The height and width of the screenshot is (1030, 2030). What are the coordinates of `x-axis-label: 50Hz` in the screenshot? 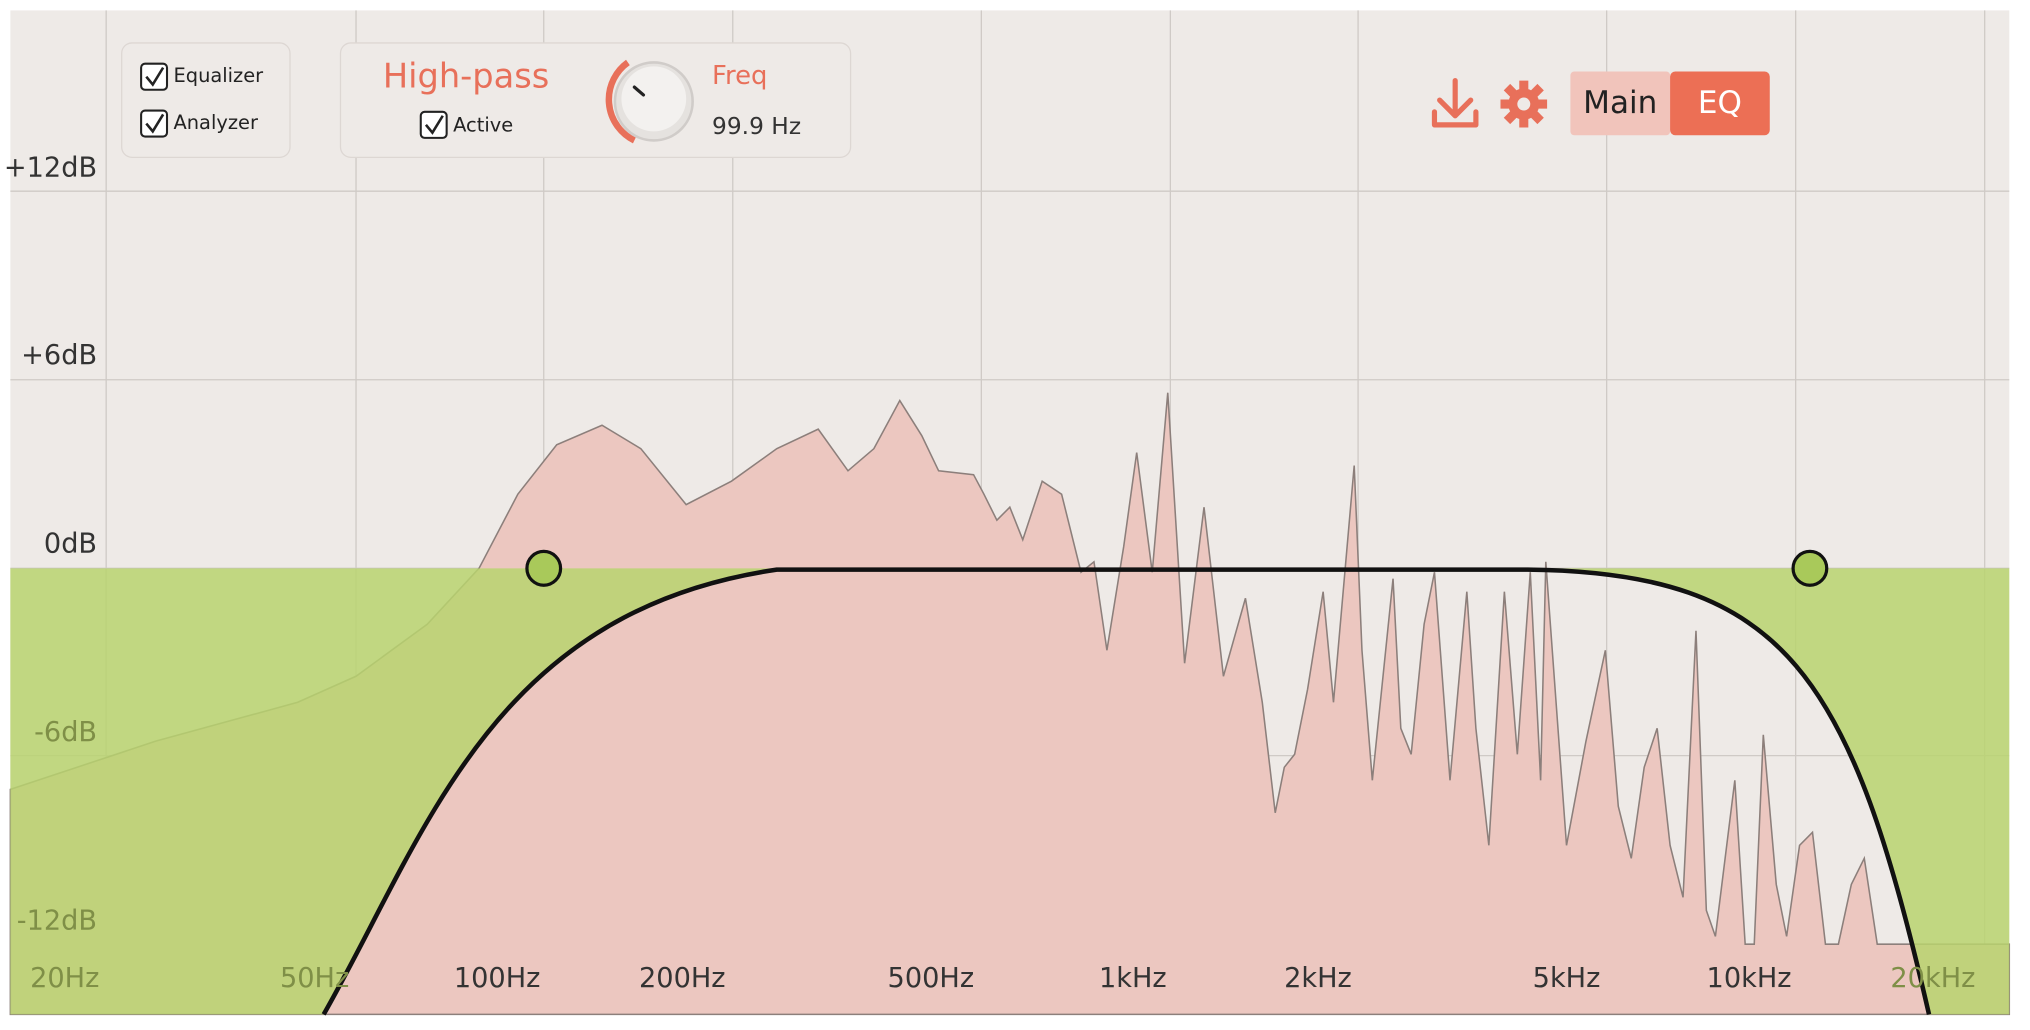 It's located at (314, 978).